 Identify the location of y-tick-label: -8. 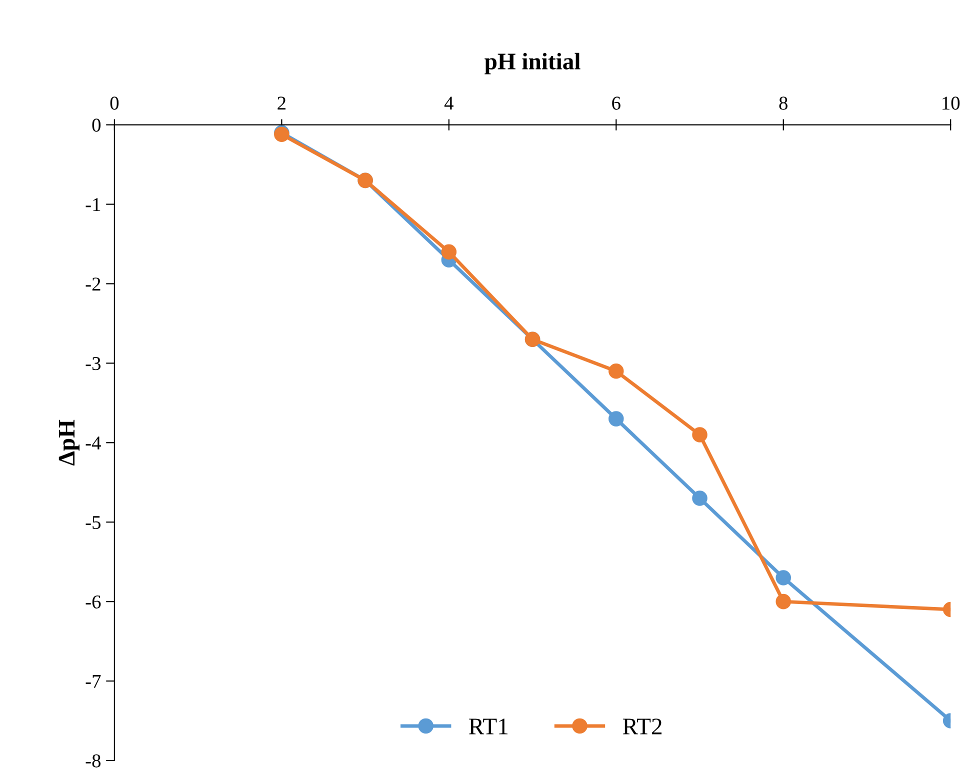
(93, 761).